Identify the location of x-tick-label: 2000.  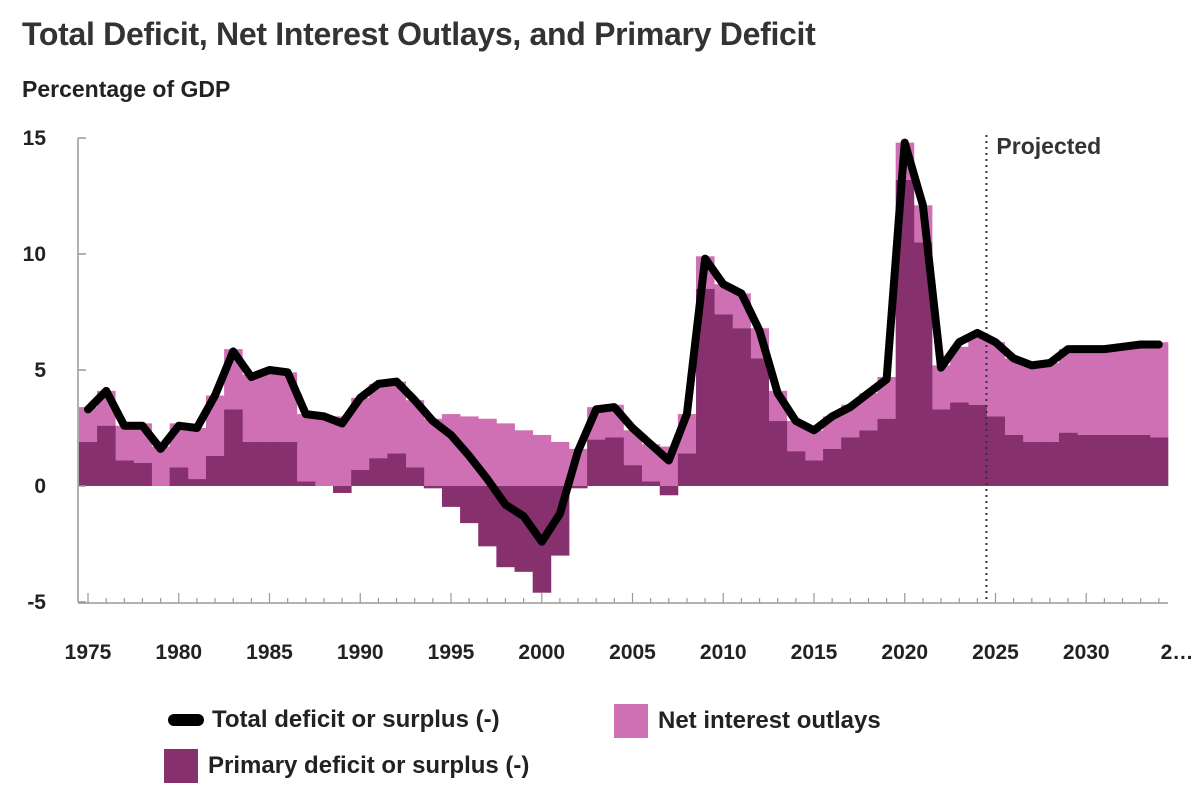
(541, 652).